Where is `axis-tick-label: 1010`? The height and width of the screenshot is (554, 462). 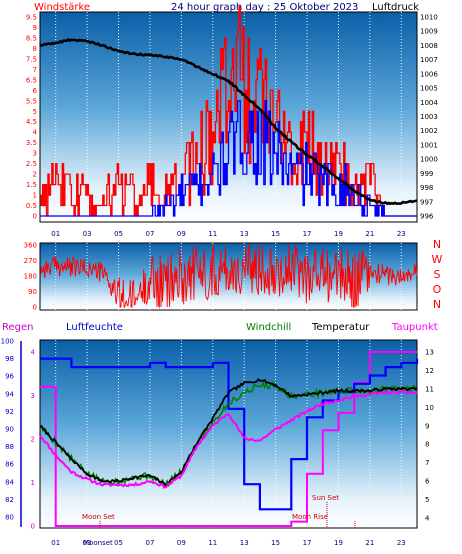 axis-tick-label: 1010 is located at coordinates (429, 18).